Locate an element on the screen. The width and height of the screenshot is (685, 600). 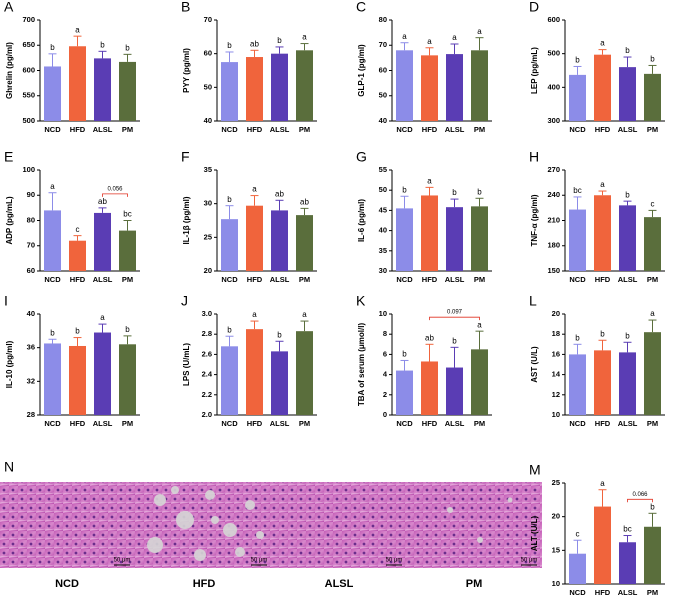
group-label: NCD is located at coordinates (67, 584).